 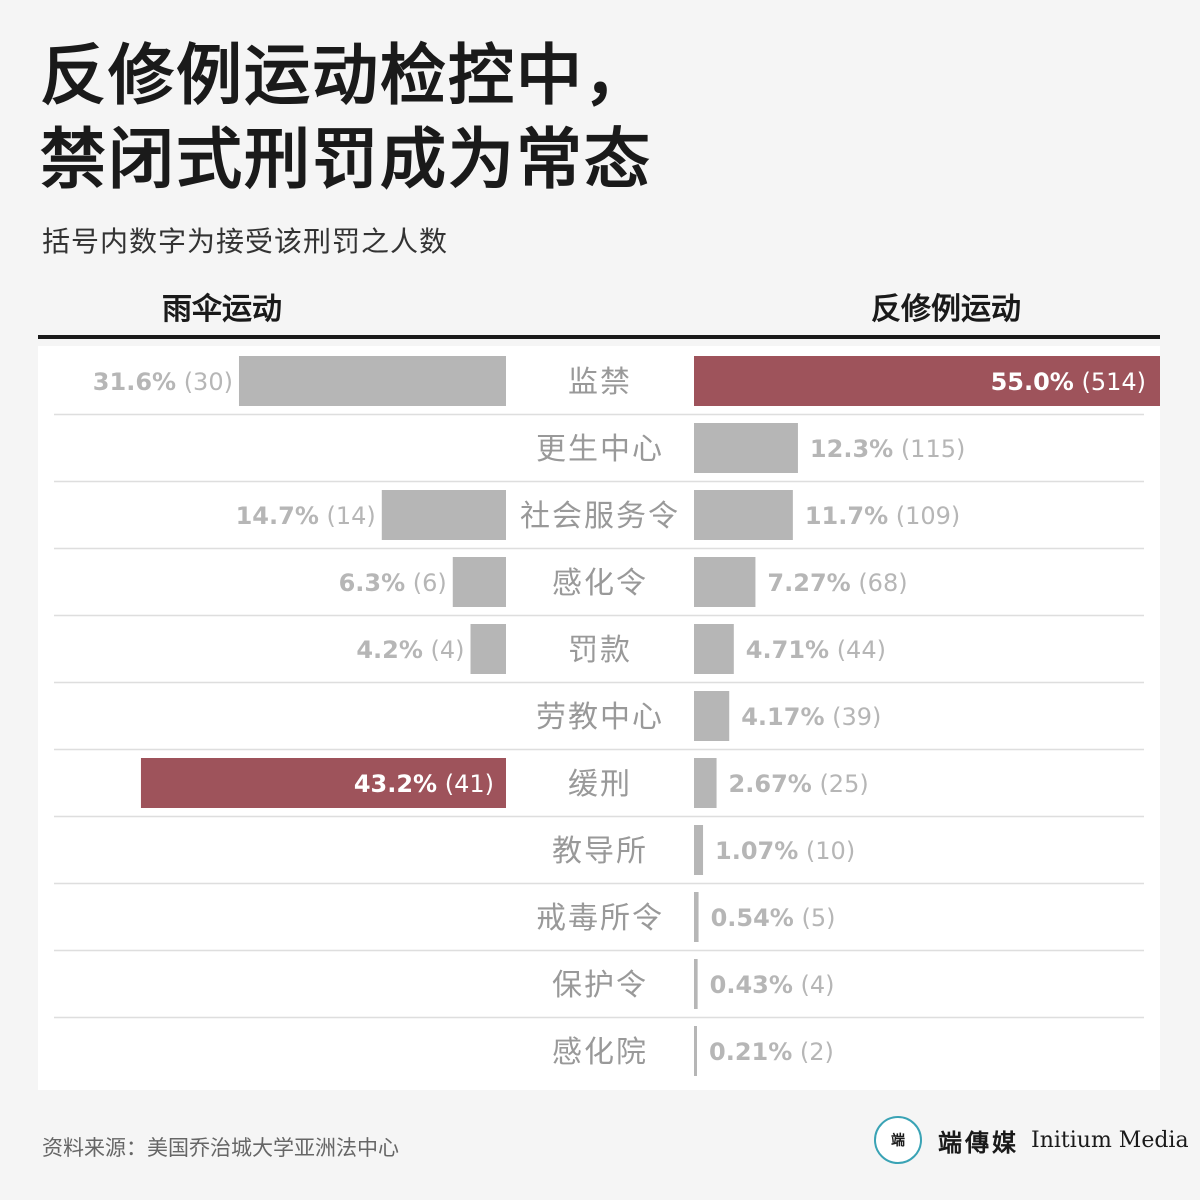 I want to click on left-data-label-count: (6), so click(x=426, y=583).